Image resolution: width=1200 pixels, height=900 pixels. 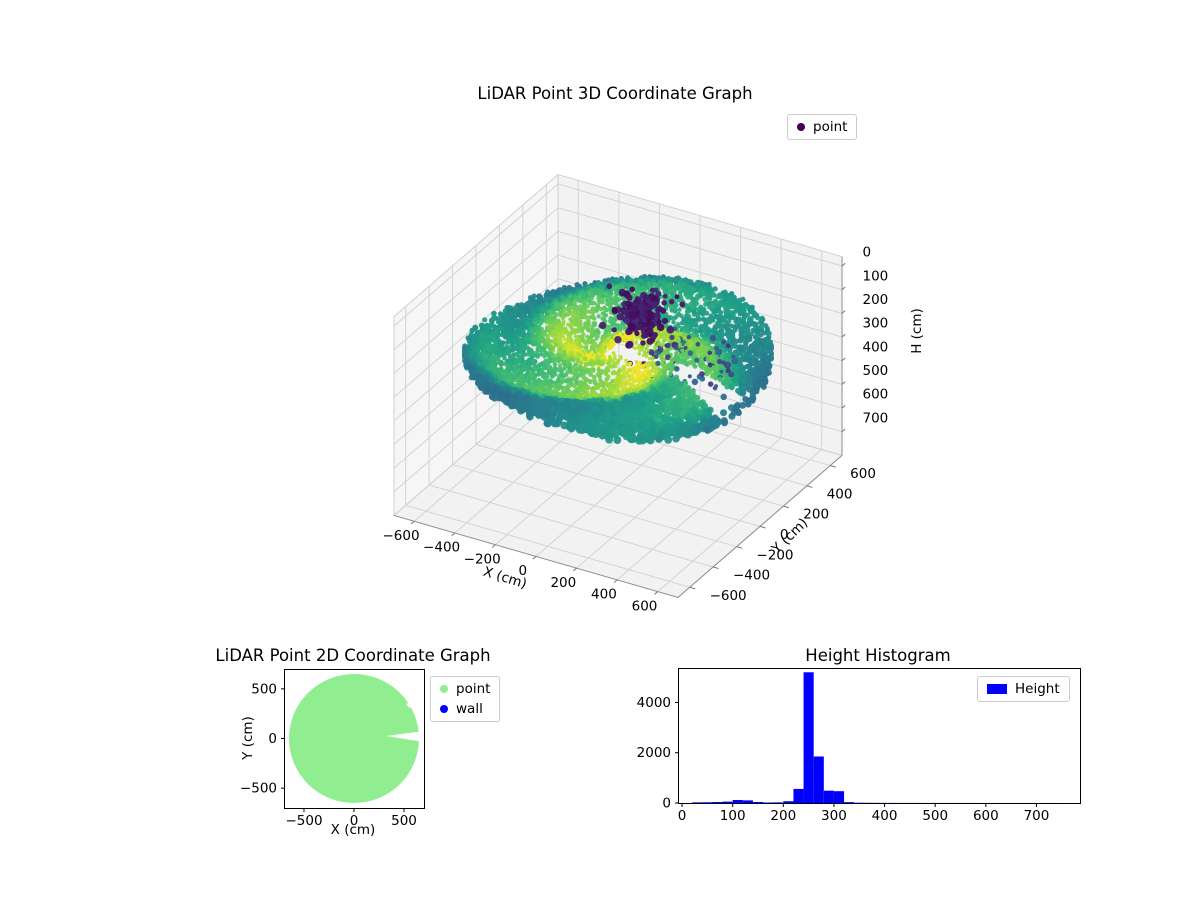 What do you see at coordinates (615, 93) in the screenshot?
I see `plot3d-title: LiDAR Point 3D Coordinate Graph` at bounding box center [615, 93].